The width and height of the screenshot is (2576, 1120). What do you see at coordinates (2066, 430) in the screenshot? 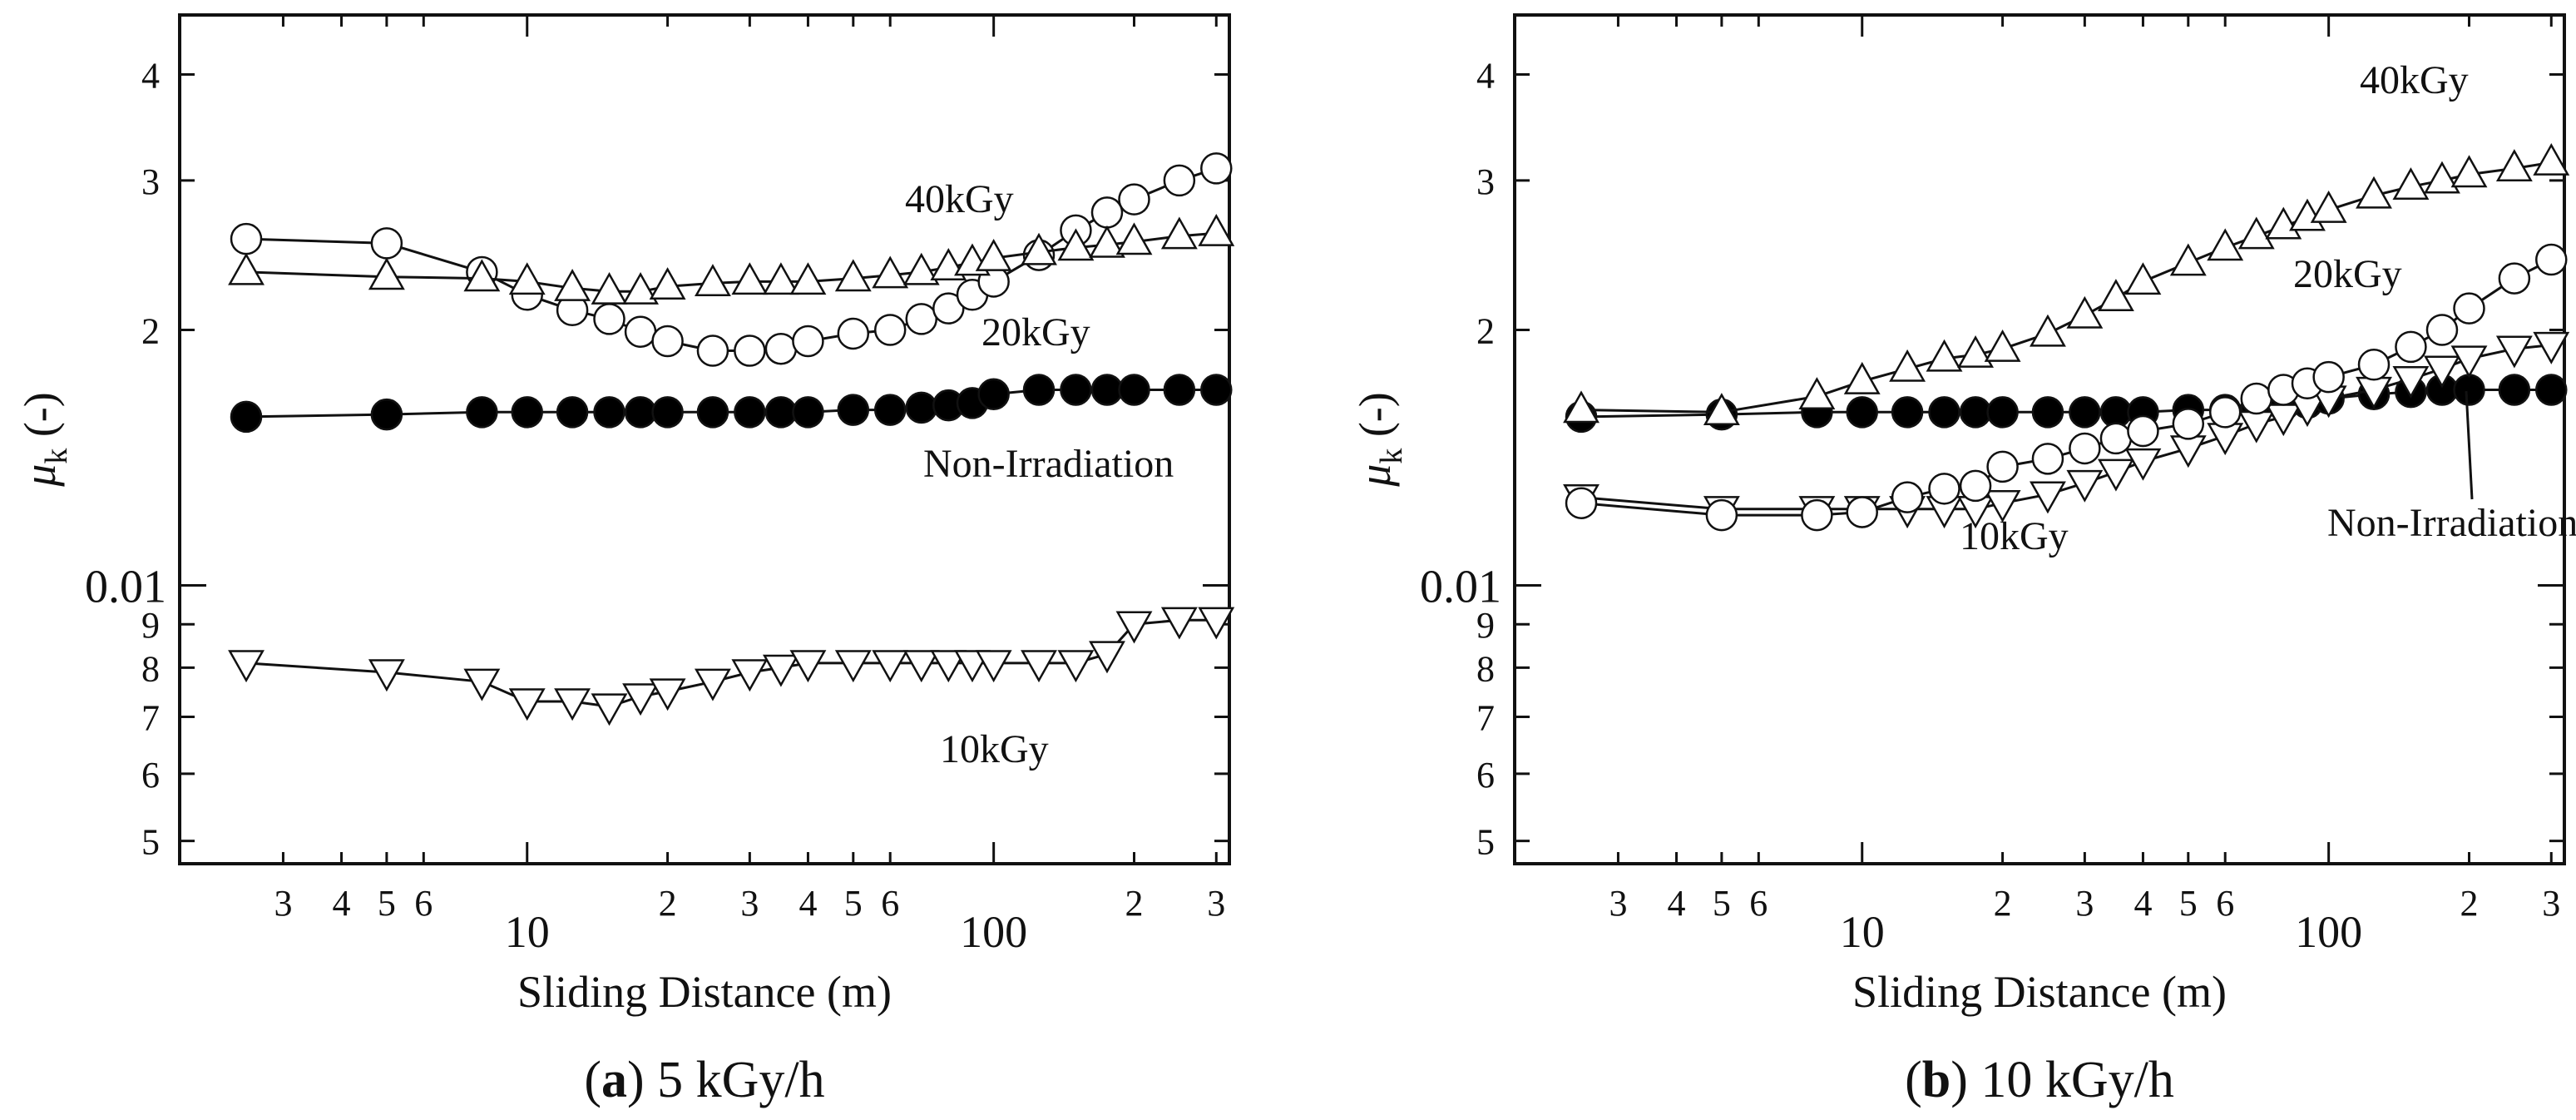
I see `series-10kgy` at bounding box center [2066, 430].